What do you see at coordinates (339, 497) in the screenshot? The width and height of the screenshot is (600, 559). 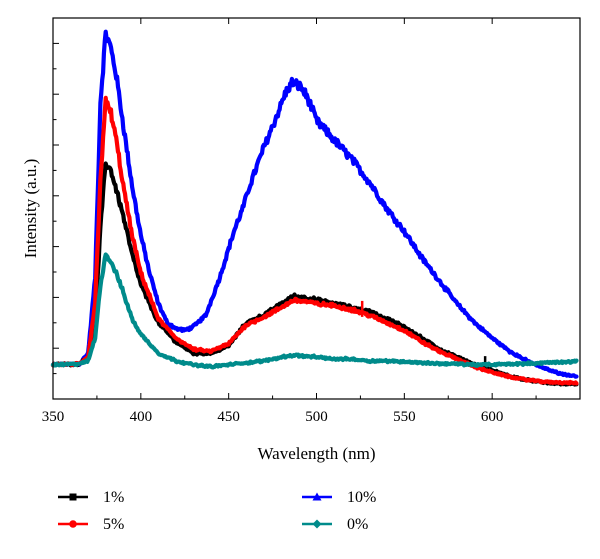 I see `legend-item-10pct: 10%` at bounding box center [339, 497].